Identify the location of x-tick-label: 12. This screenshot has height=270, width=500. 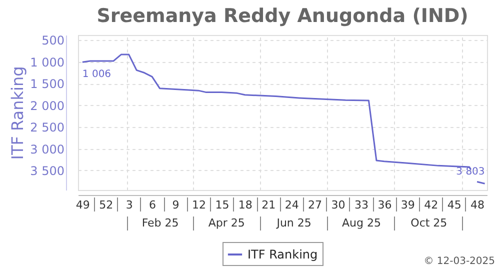
(199, 205).